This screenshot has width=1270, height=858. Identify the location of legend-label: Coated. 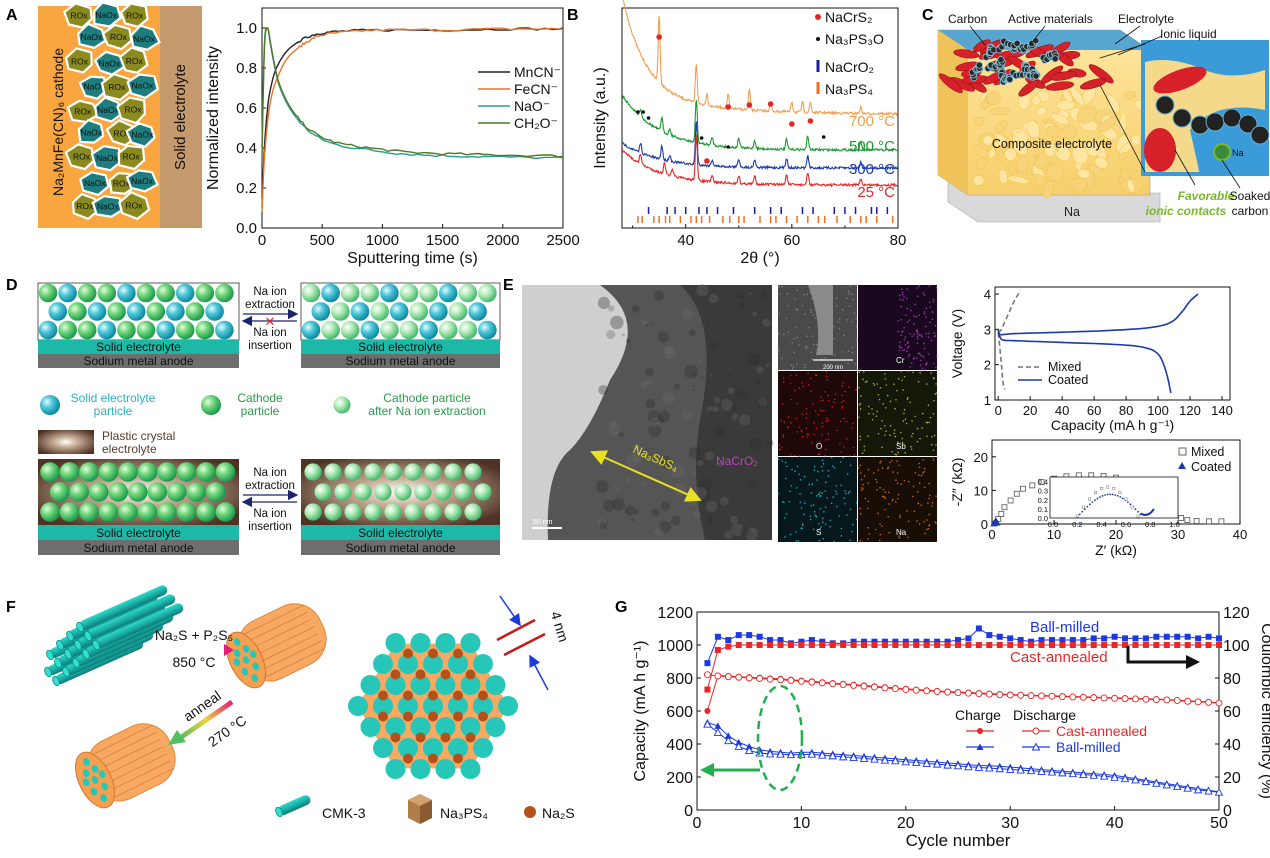
(1068, 380).